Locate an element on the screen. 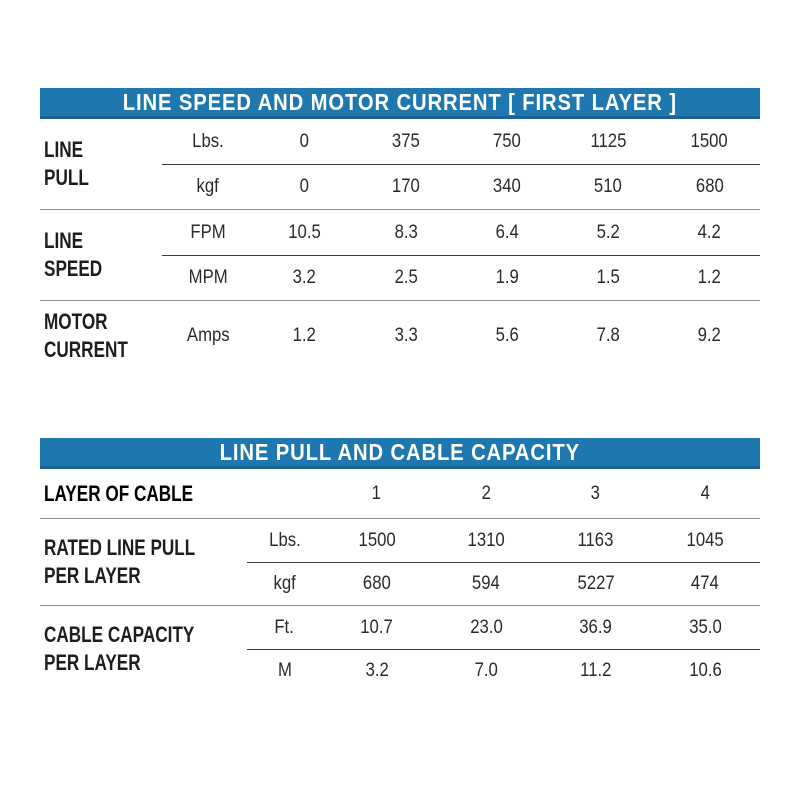  value-cell: 10.7 is located at coordinates (377, 628).